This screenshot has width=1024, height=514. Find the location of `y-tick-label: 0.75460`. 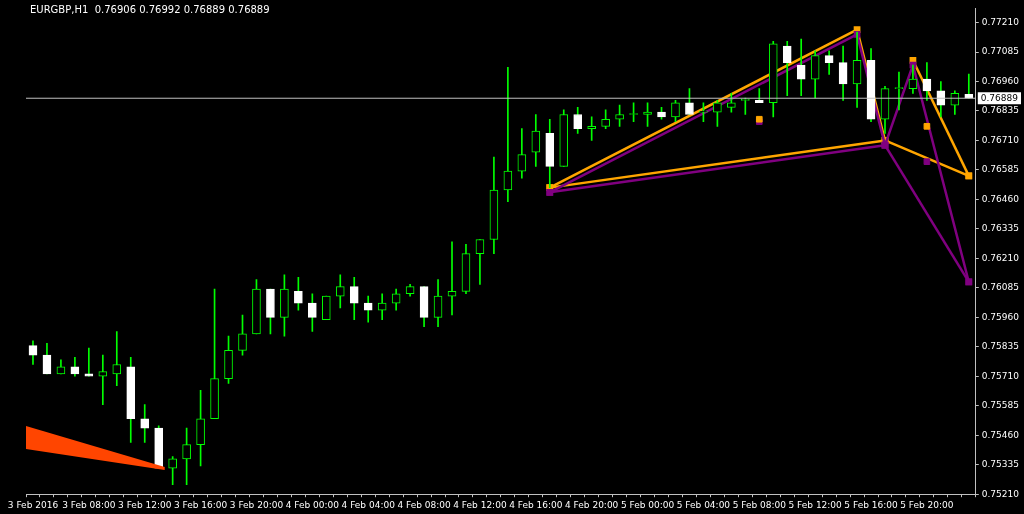

y-tick-label: 0.75460 is located at coordinates (1000, 434).